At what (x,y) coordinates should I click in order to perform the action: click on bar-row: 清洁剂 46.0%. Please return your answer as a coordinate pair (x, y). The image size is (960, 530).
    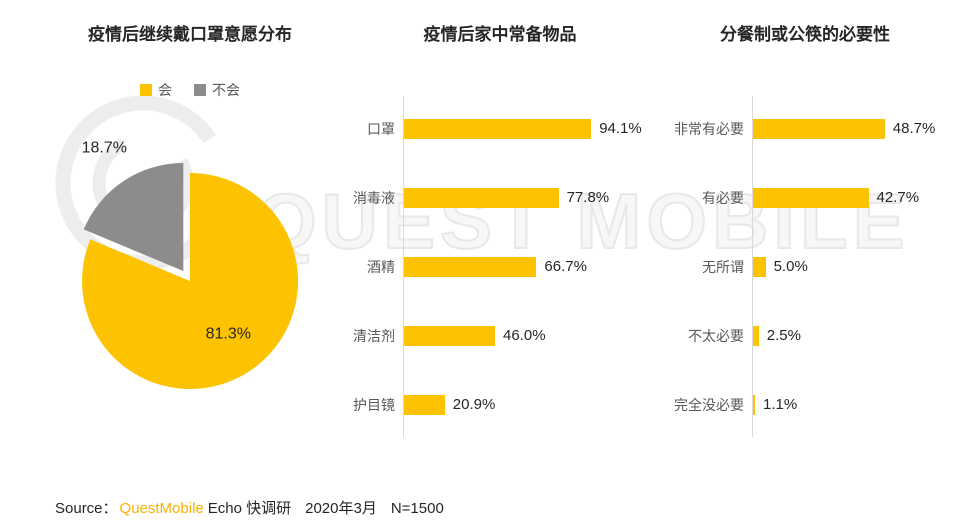
    Looking at the image, I should click on (500, 335).